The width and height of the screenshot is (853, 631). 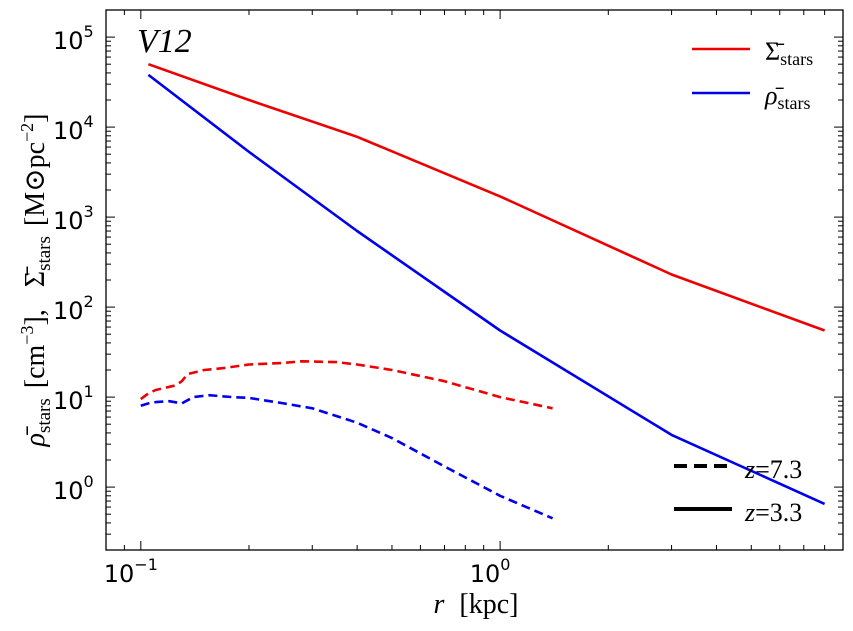 What do you see at coordinates (73, 263) in the screenshot?
I see `y-tick-labels: 10⁰ 10¹ 10² 10³ 10⁴ 10⁵` at bounding box center [73, 263].